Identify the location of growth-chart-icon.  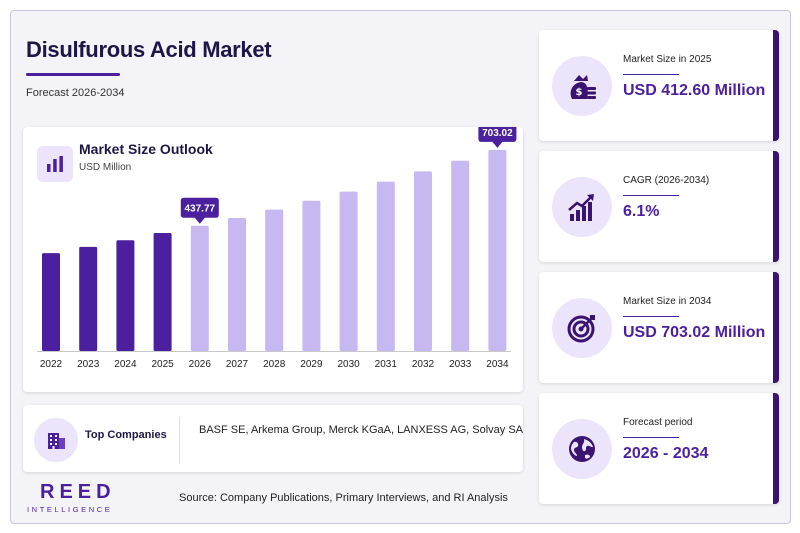
(582, 207).